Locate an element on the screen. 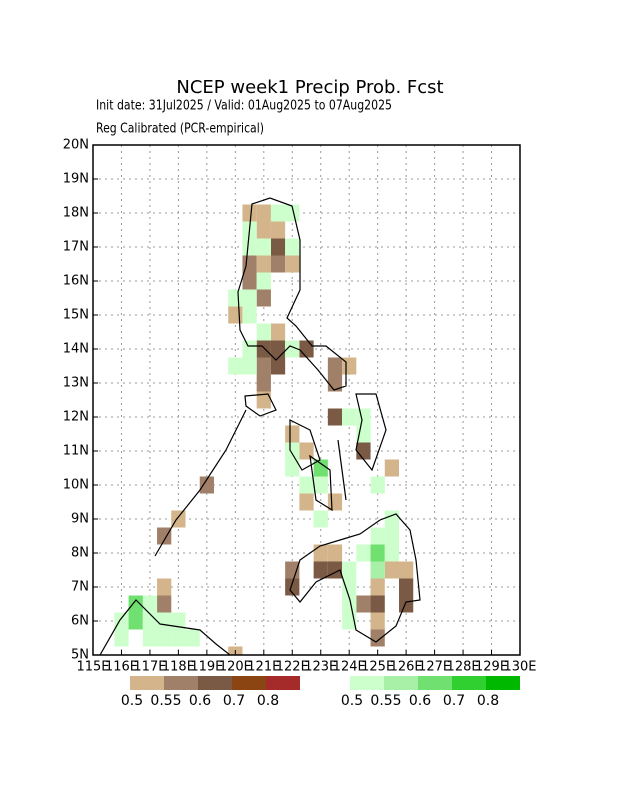 The height and width of the screenshot is (800, 618). borneo is located at coordinates (165, 627).